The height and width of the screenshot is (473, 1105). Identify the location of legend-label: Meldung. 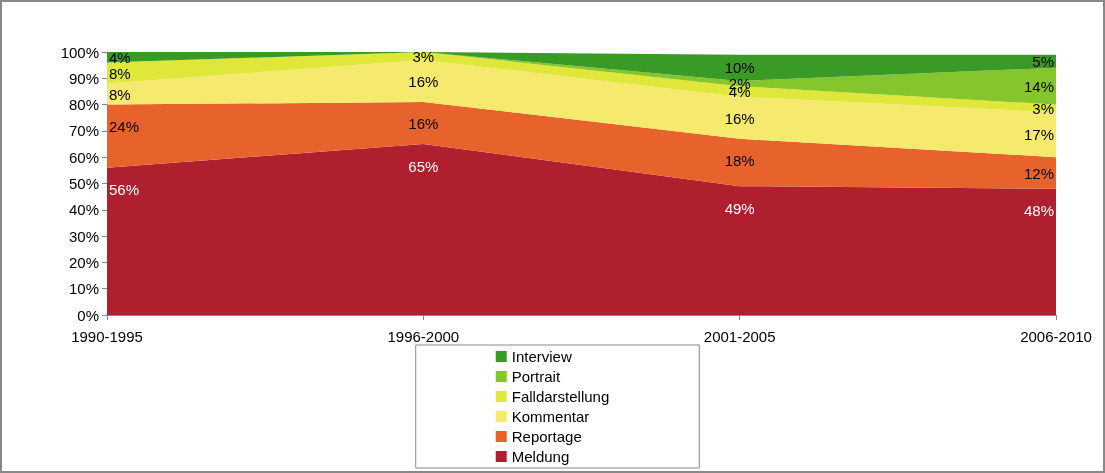
(540, 456).